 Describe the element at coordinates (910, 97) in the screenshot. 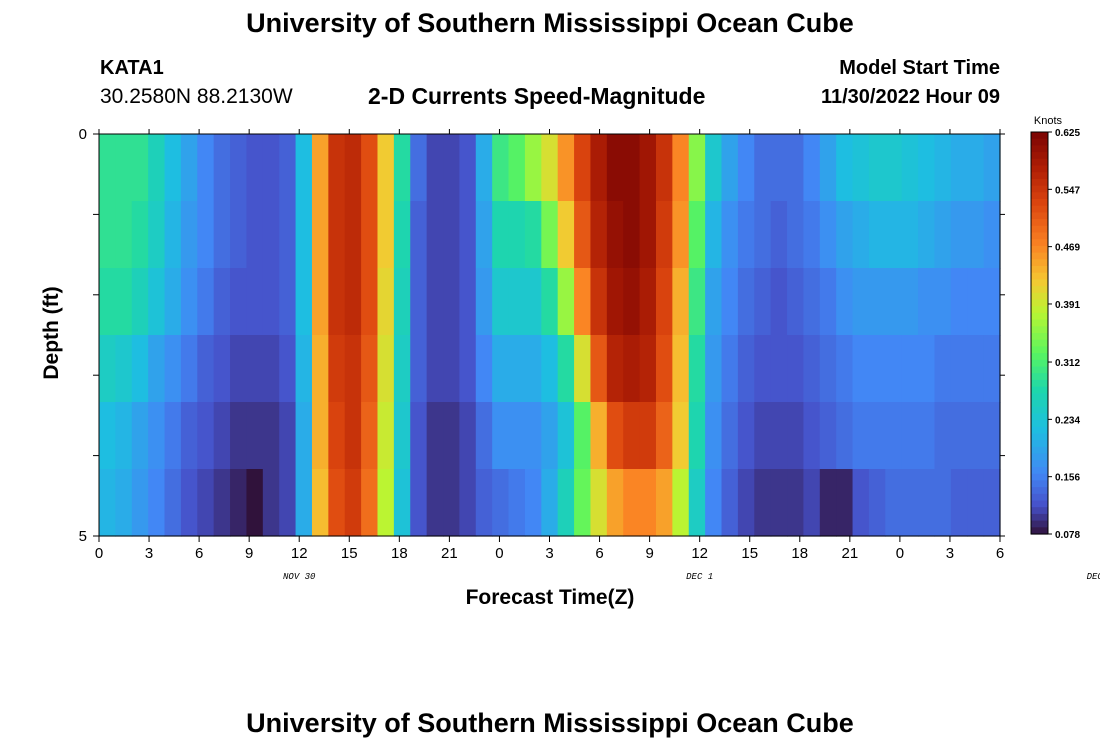

I see `model-start-time: 11/30/2022 Hour 09` at that location.